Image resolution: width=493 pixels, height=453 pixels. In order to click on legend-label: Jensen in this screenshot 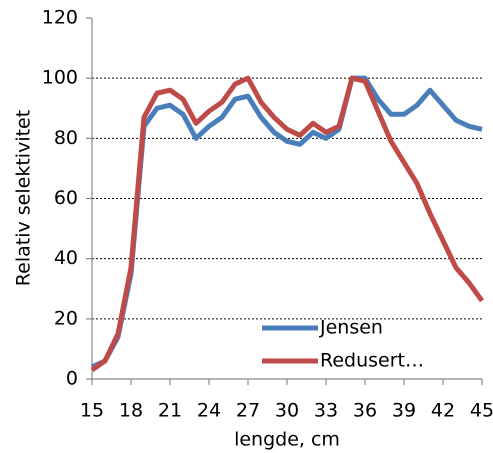, I will do `click(351, 328)`.